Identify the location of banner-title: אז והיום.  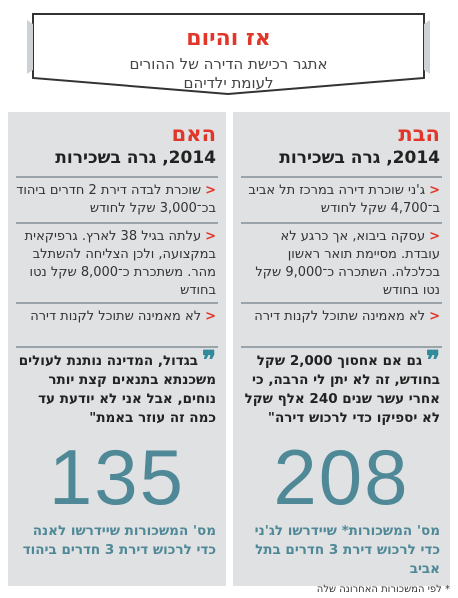
(228, 38).